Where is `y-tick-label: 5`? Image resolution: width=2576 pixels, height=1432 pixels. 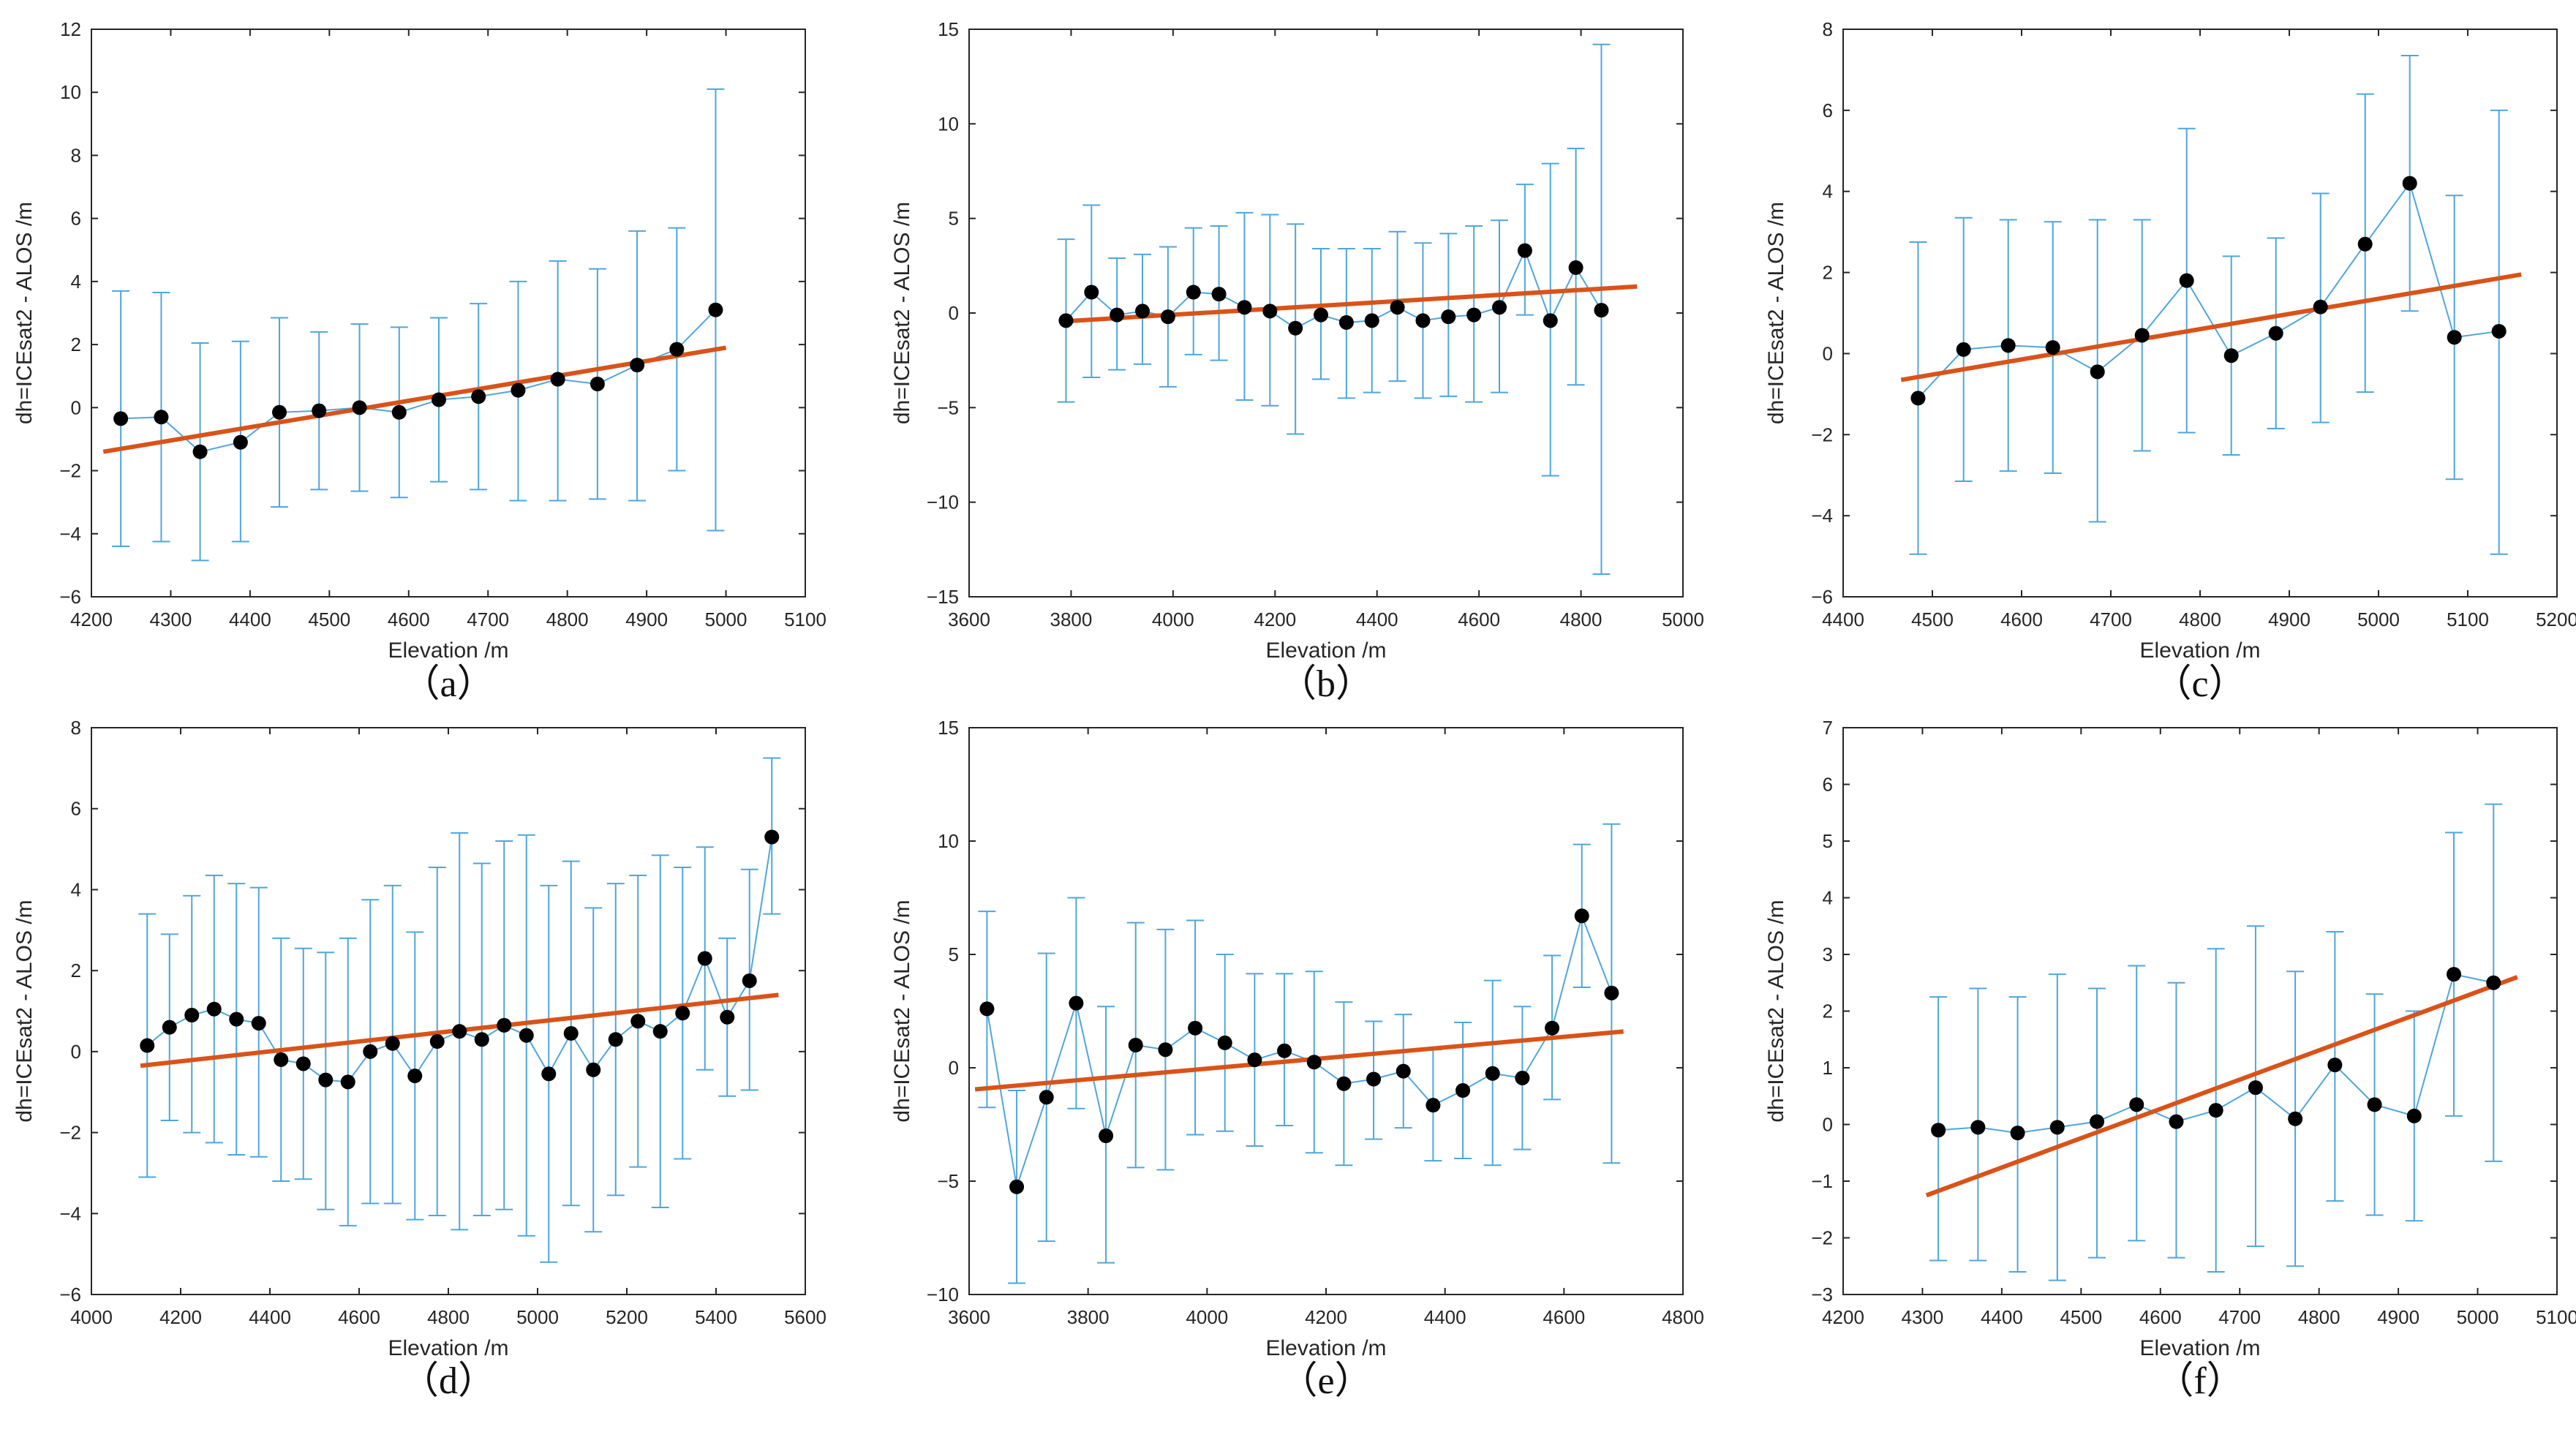 y-tick-label: 5 is located at coordinates (954, 954).